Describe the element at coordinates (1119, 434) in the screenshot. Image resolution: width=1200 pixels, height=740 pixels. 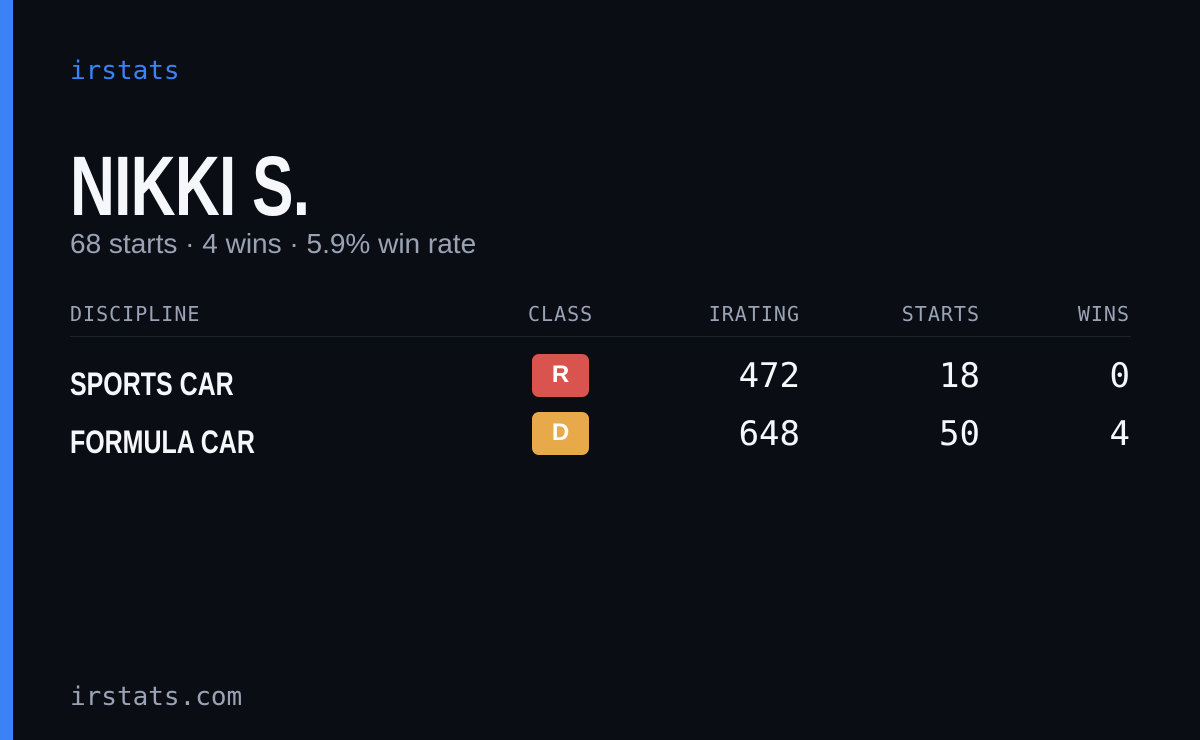
I see `wins: 4` at that location.